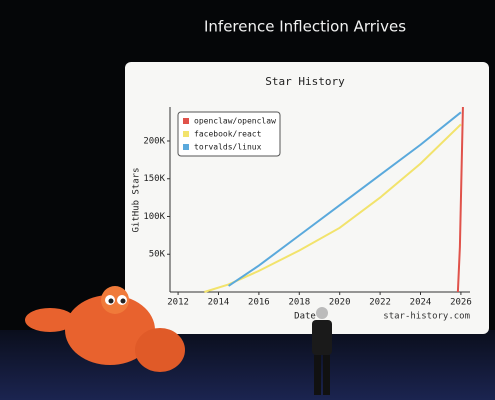  I want to click on legend-label: openclaw/openclaw, so click(235, 121).